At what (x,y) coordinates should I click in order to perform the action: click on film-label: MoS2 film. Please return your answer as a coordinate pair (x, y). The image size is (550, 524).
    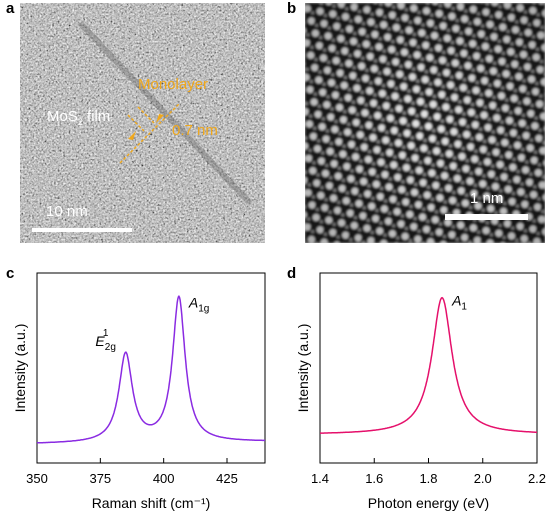
    Looking at the image, I should click on (79, 117).